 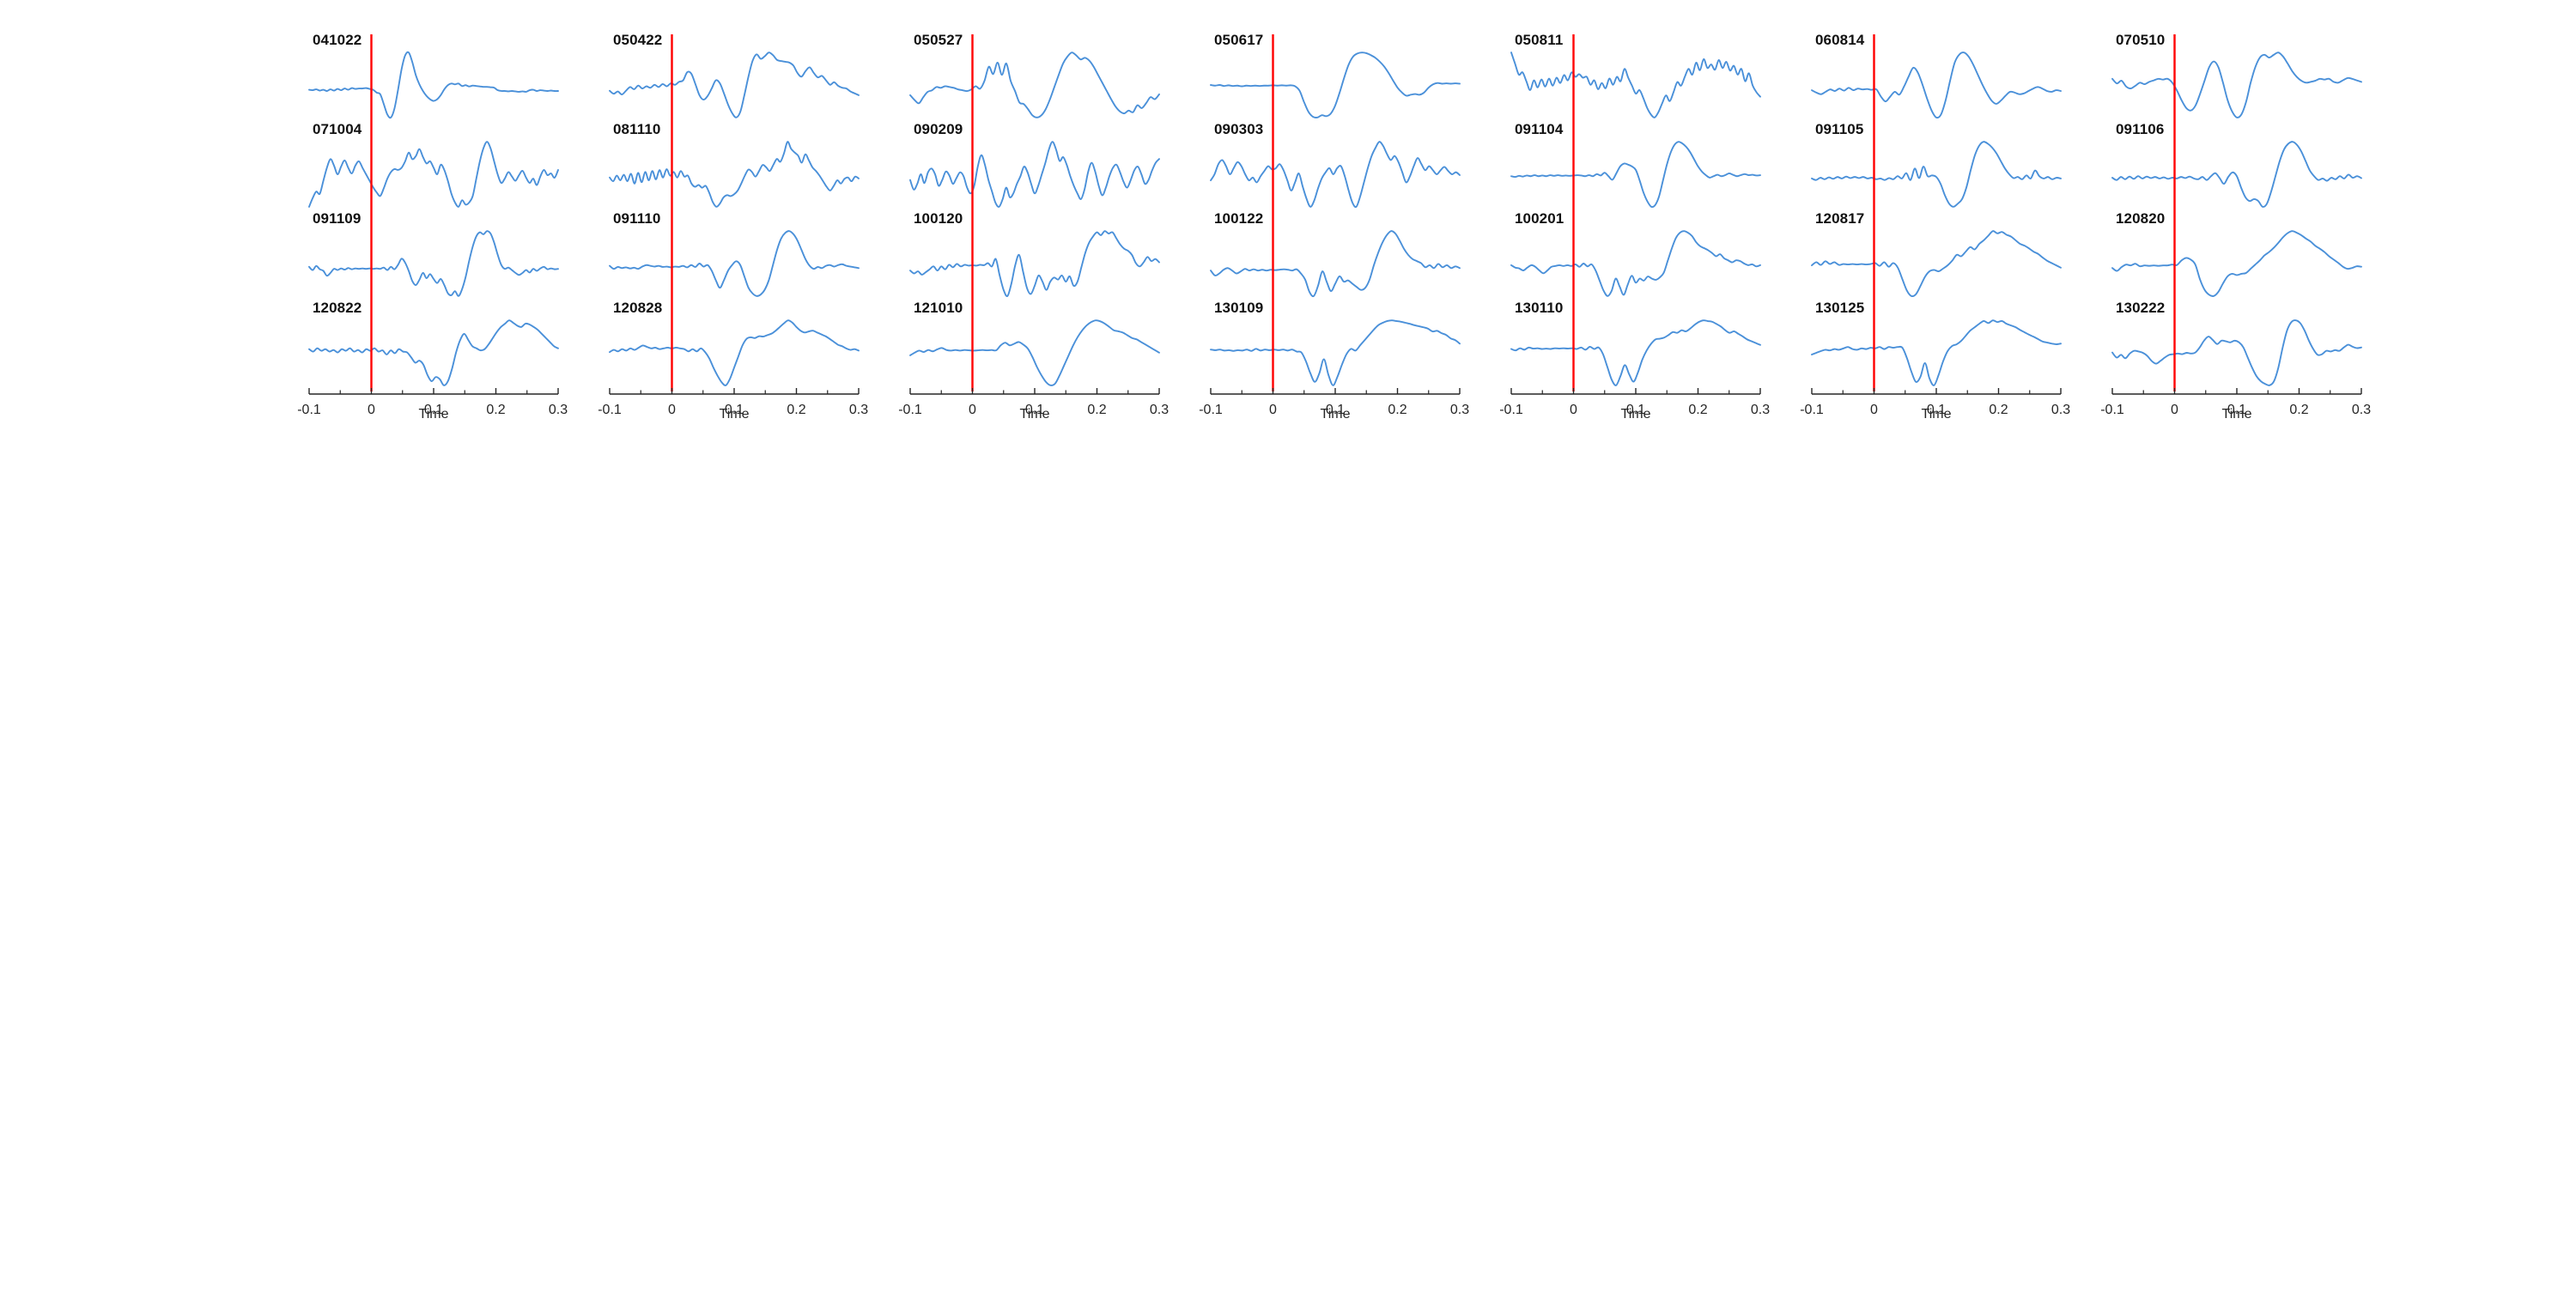 What do you see at coordinates (939, 129) in the screenshot?
I see `subplot-title: 090209` at bounding box center [939, 129].